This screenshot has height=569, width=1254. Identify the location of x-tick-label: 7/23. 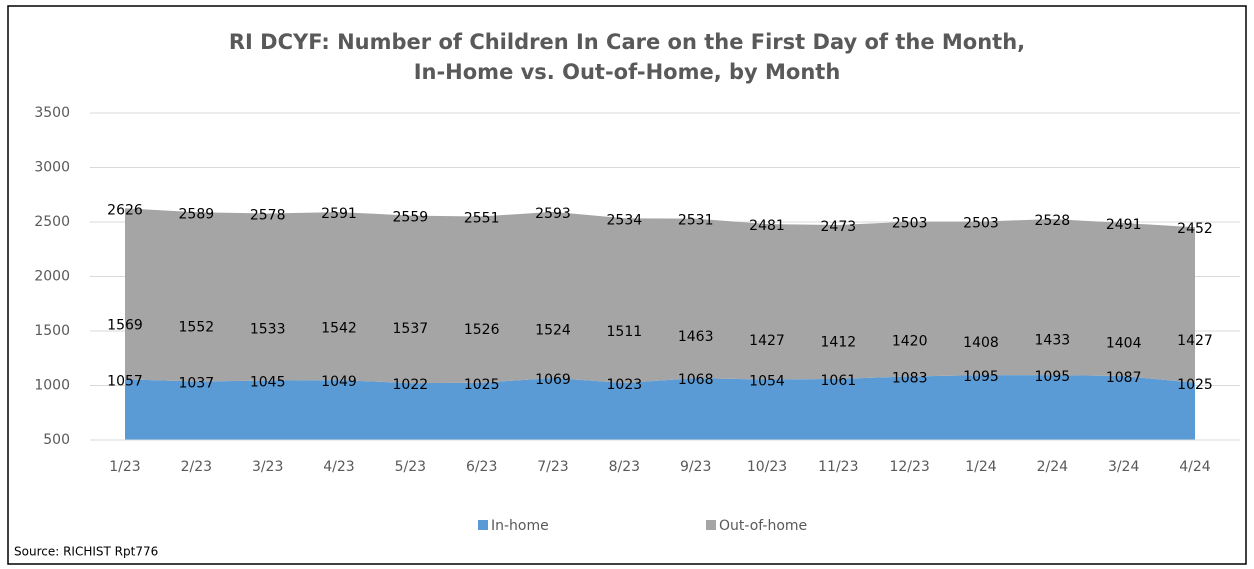
(552, 467).